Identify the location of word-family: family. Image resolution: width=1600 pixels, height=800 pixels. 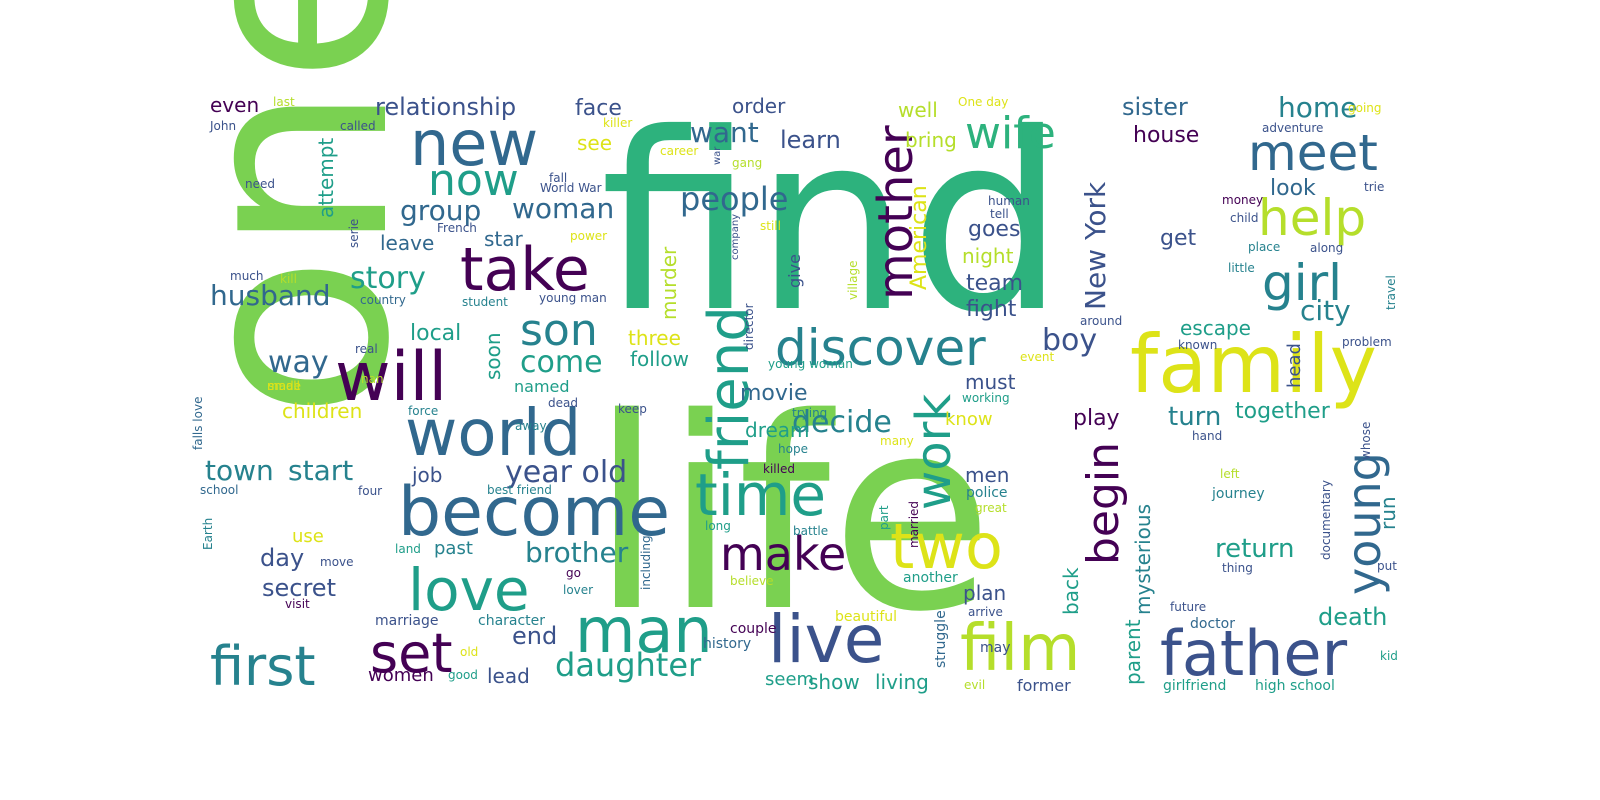
(1253, 364).